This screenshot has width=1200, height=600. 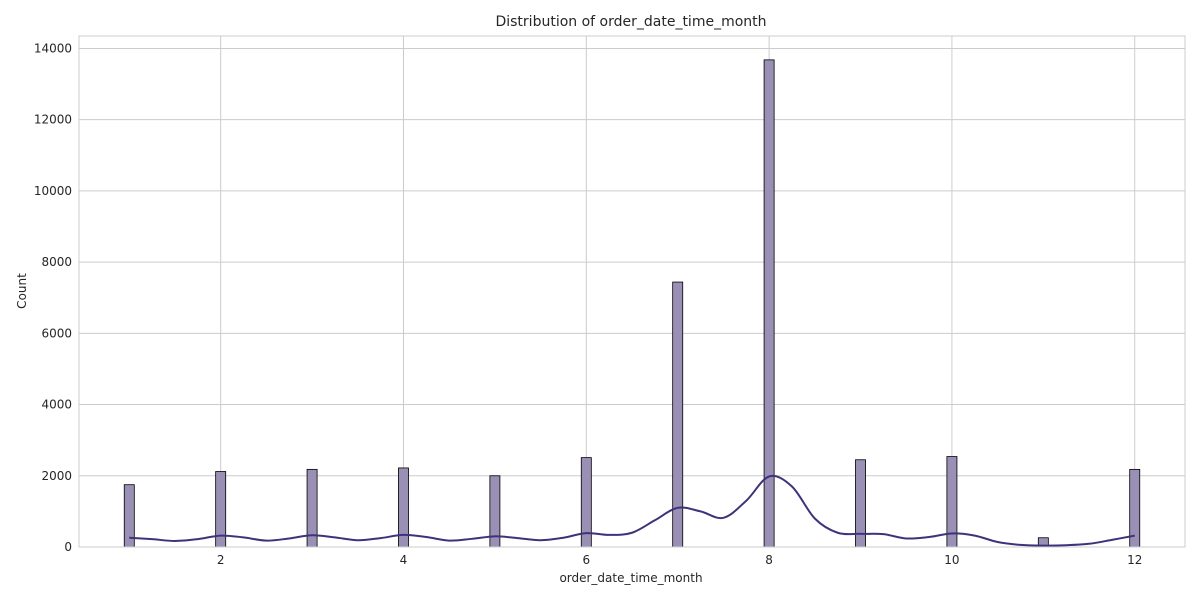 I want to click on x-tick-label: 4, so click(x=404, y=560).